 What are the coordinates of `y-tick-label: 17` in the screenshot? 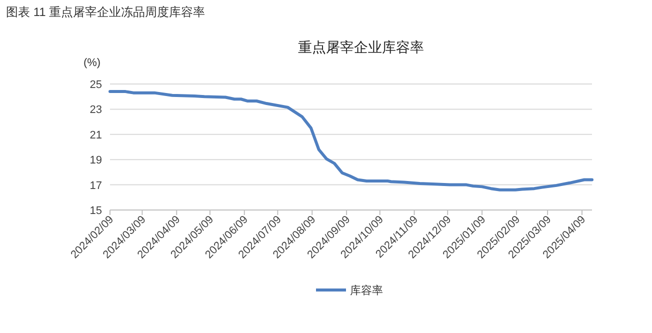 It's located at (96, 186).